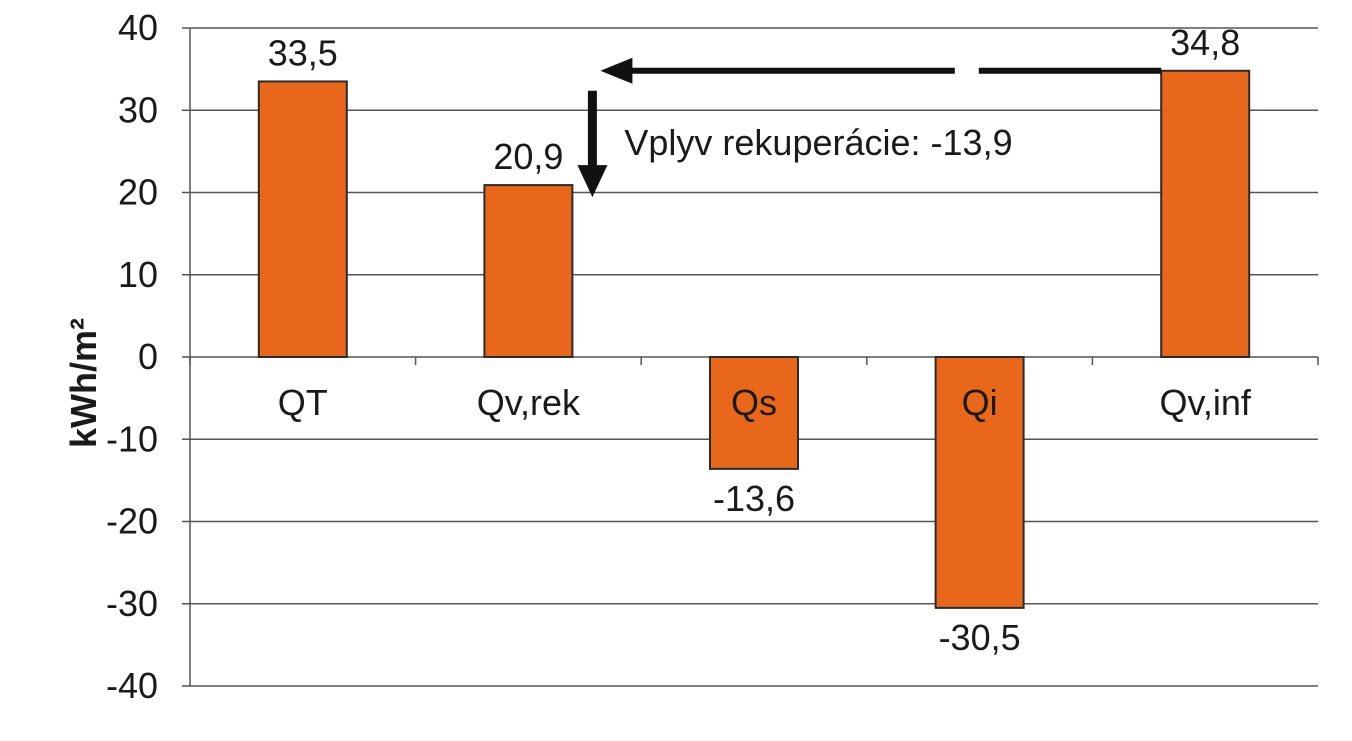 The width and height of the screenshot is (1352, 741). What do you see at coordinates (1206, 402) in the screenshot?
I see `category-label: Qv,inf` at bounding box center [1206, 402].